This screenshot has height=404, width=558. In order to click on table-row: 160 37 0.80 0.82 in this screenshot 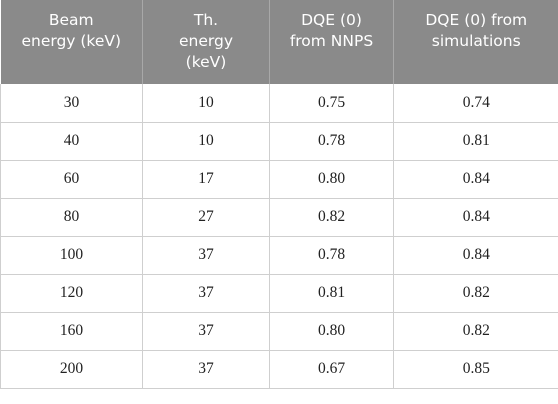, I will do `click(279, 331)`.